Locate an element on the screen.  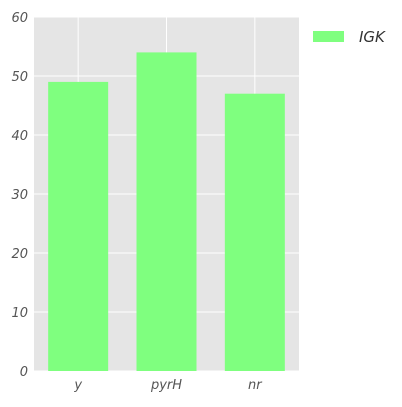
legend-label-igk: IGK is located at coordinates (372, 37).